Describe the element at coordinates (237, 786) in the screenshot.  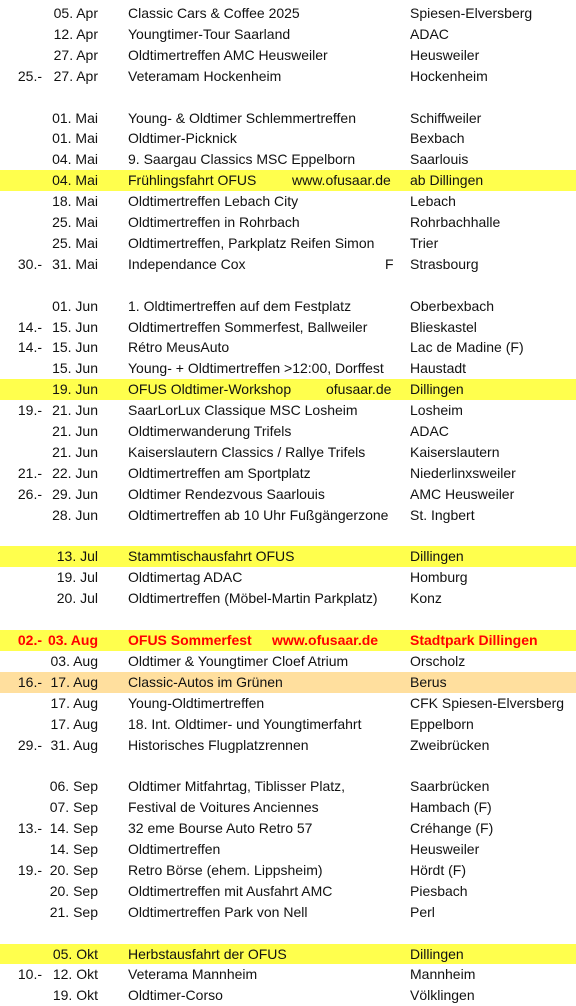
I see `event-title: Oldtimer Mitfahrtag, Tiblisser Platz,` at that location.